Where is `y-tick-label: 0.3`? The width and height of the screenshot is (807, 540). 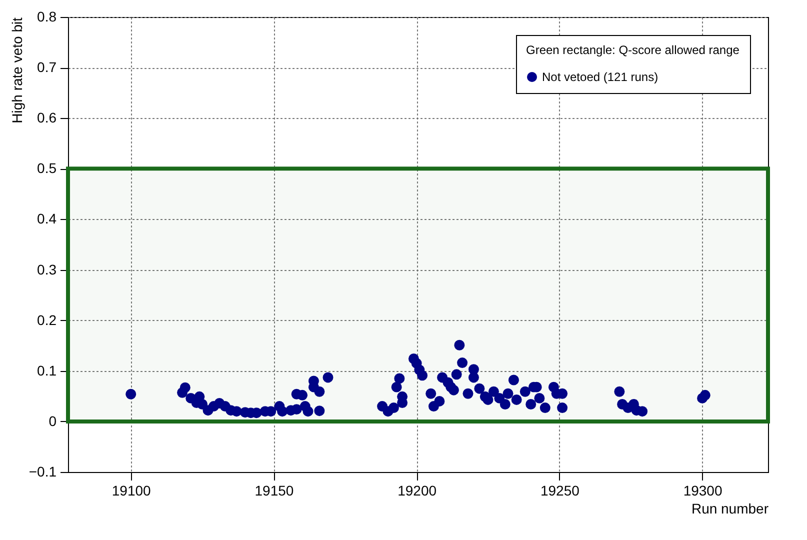 y-tick-label: 0.3 is located at coordinates (47, 269).